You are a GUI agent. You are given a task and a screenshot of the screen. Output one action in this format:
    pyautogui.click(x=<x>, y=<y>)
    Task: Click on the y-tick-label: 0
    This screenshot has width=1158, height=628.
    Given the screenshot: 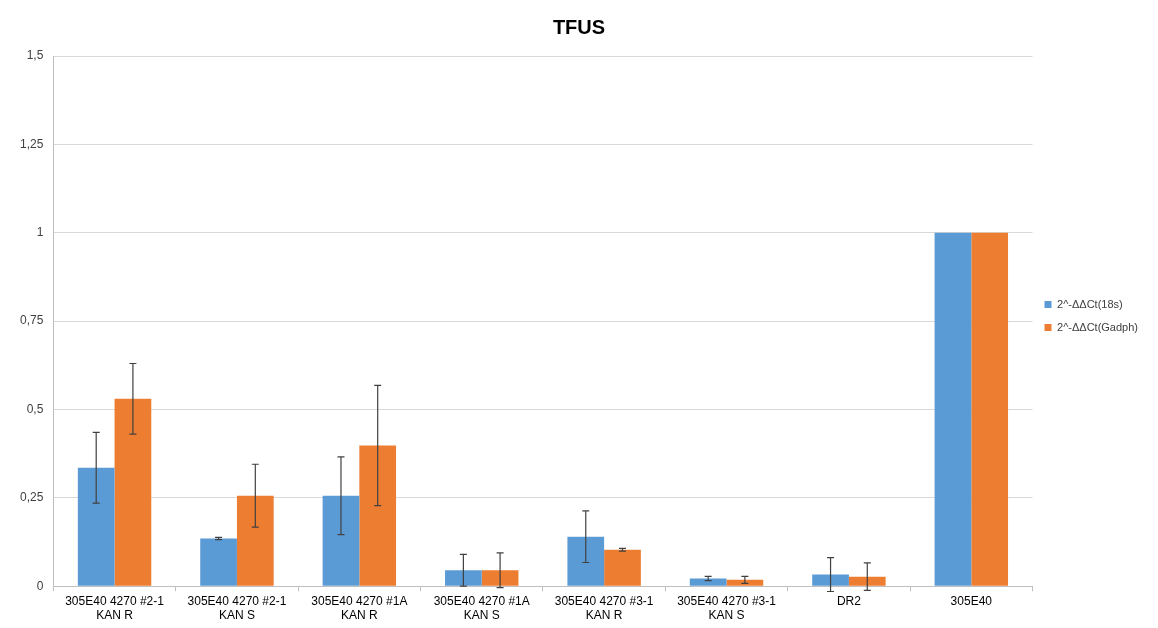 What is the action you would take?
    pyautogui.click(x=40, y=585)
    